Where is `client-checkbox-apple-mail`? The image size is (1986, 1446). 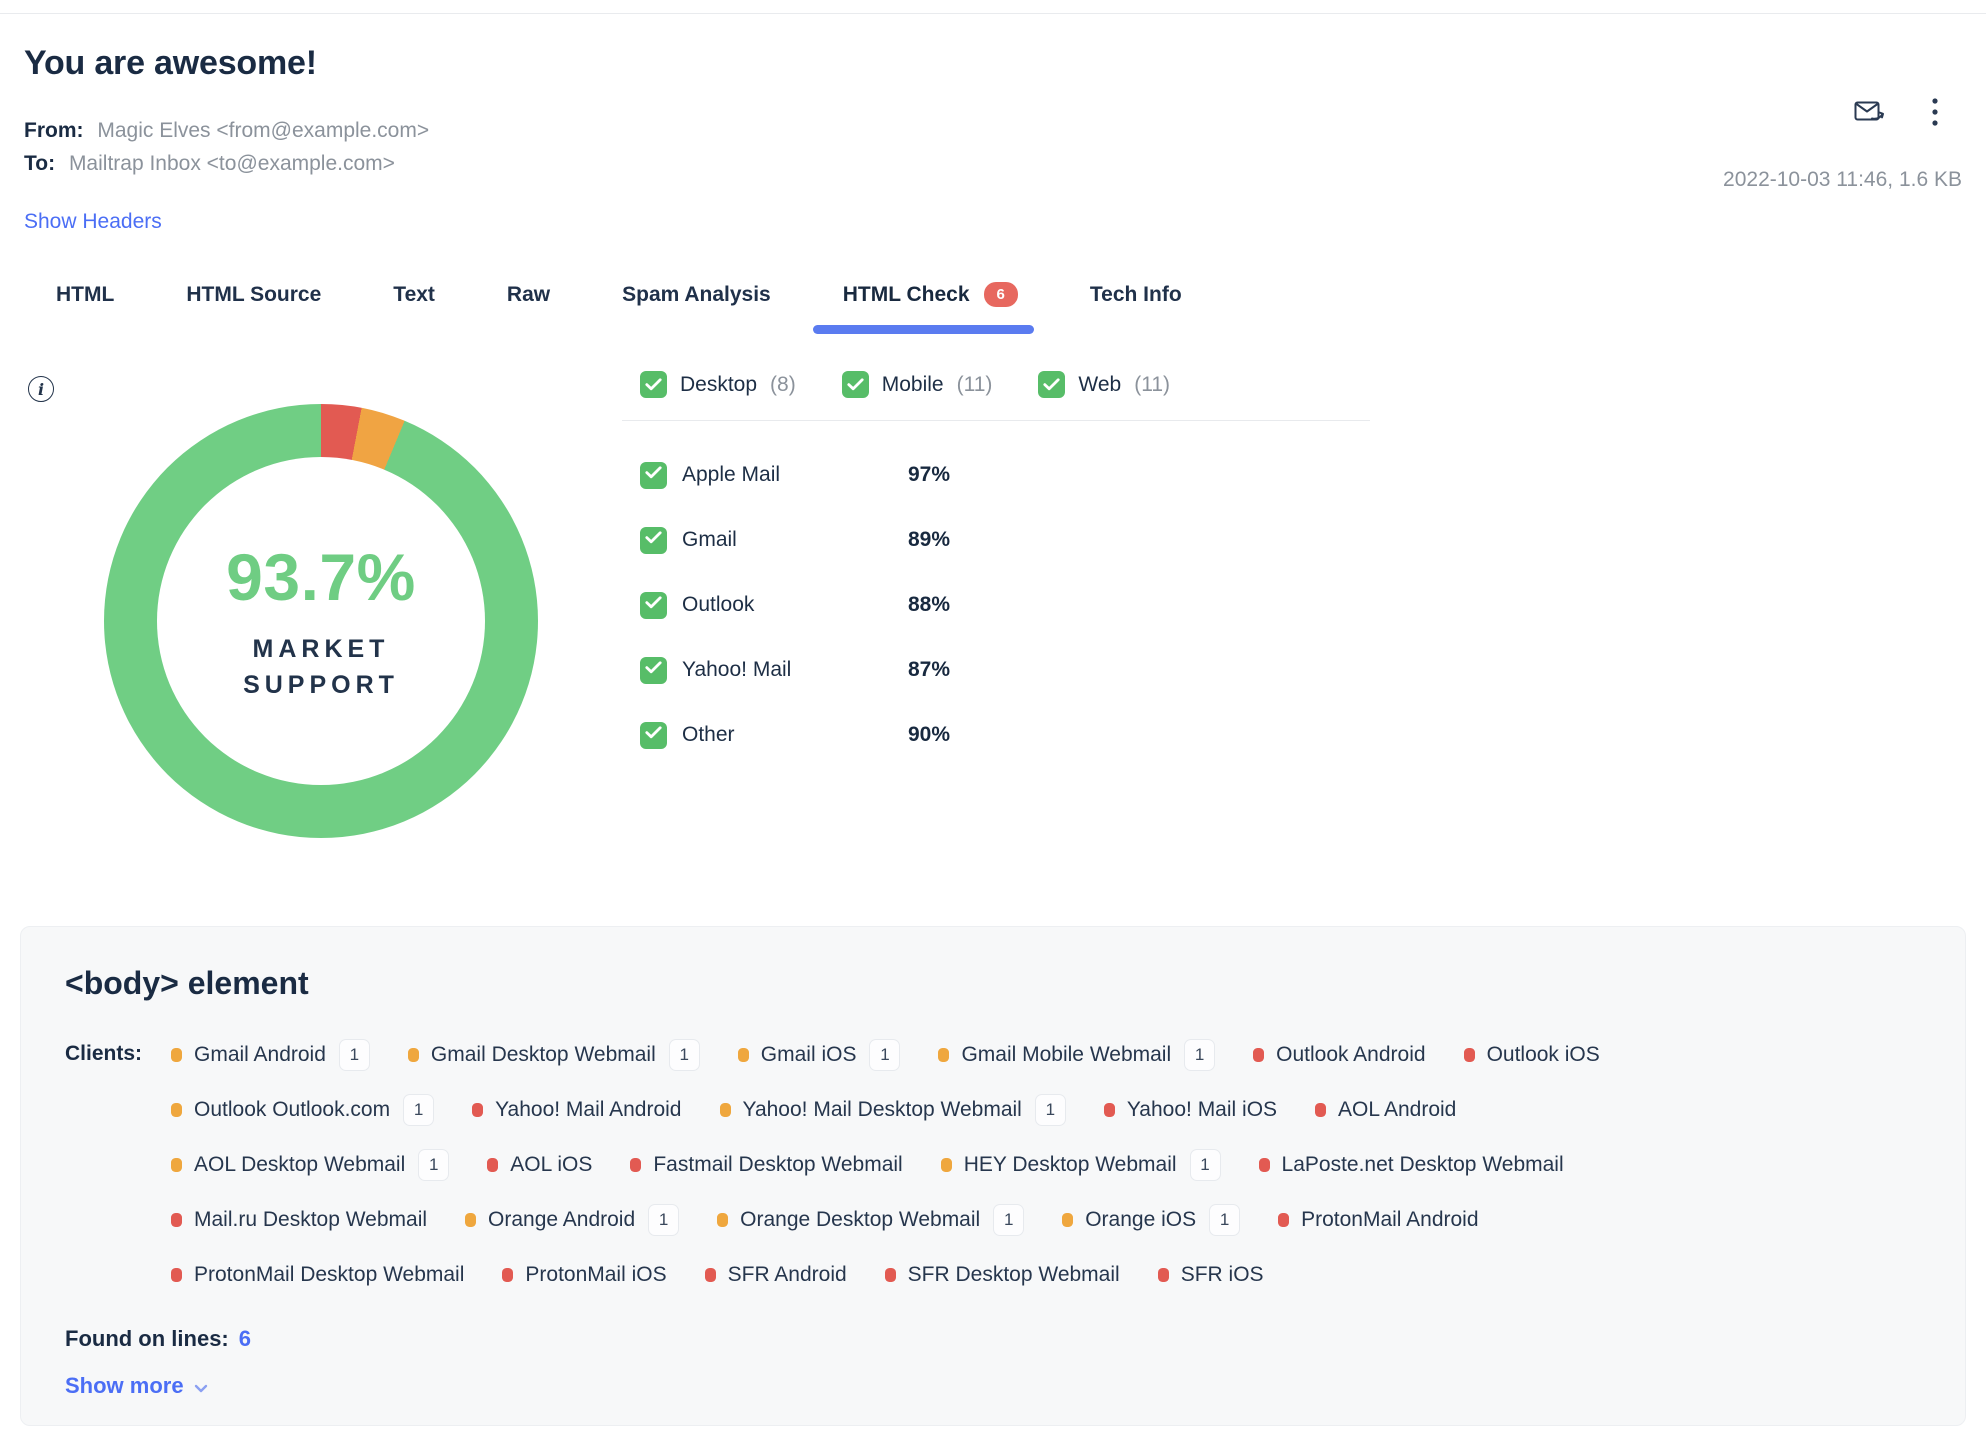 client-checkbox-apple-mail is located at coordinates (653, 475).